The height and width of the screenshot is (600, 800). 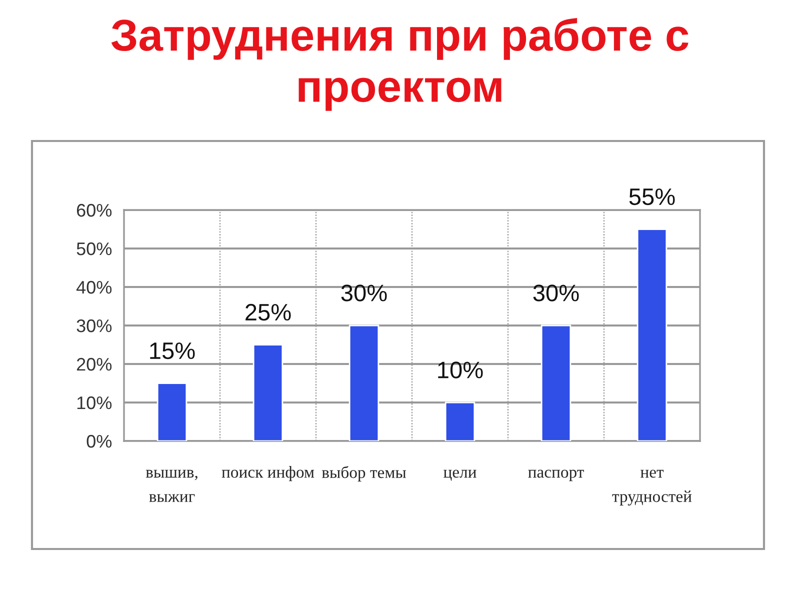 I want to click on y-tick-label: 10%, so click(x=94, y=403).